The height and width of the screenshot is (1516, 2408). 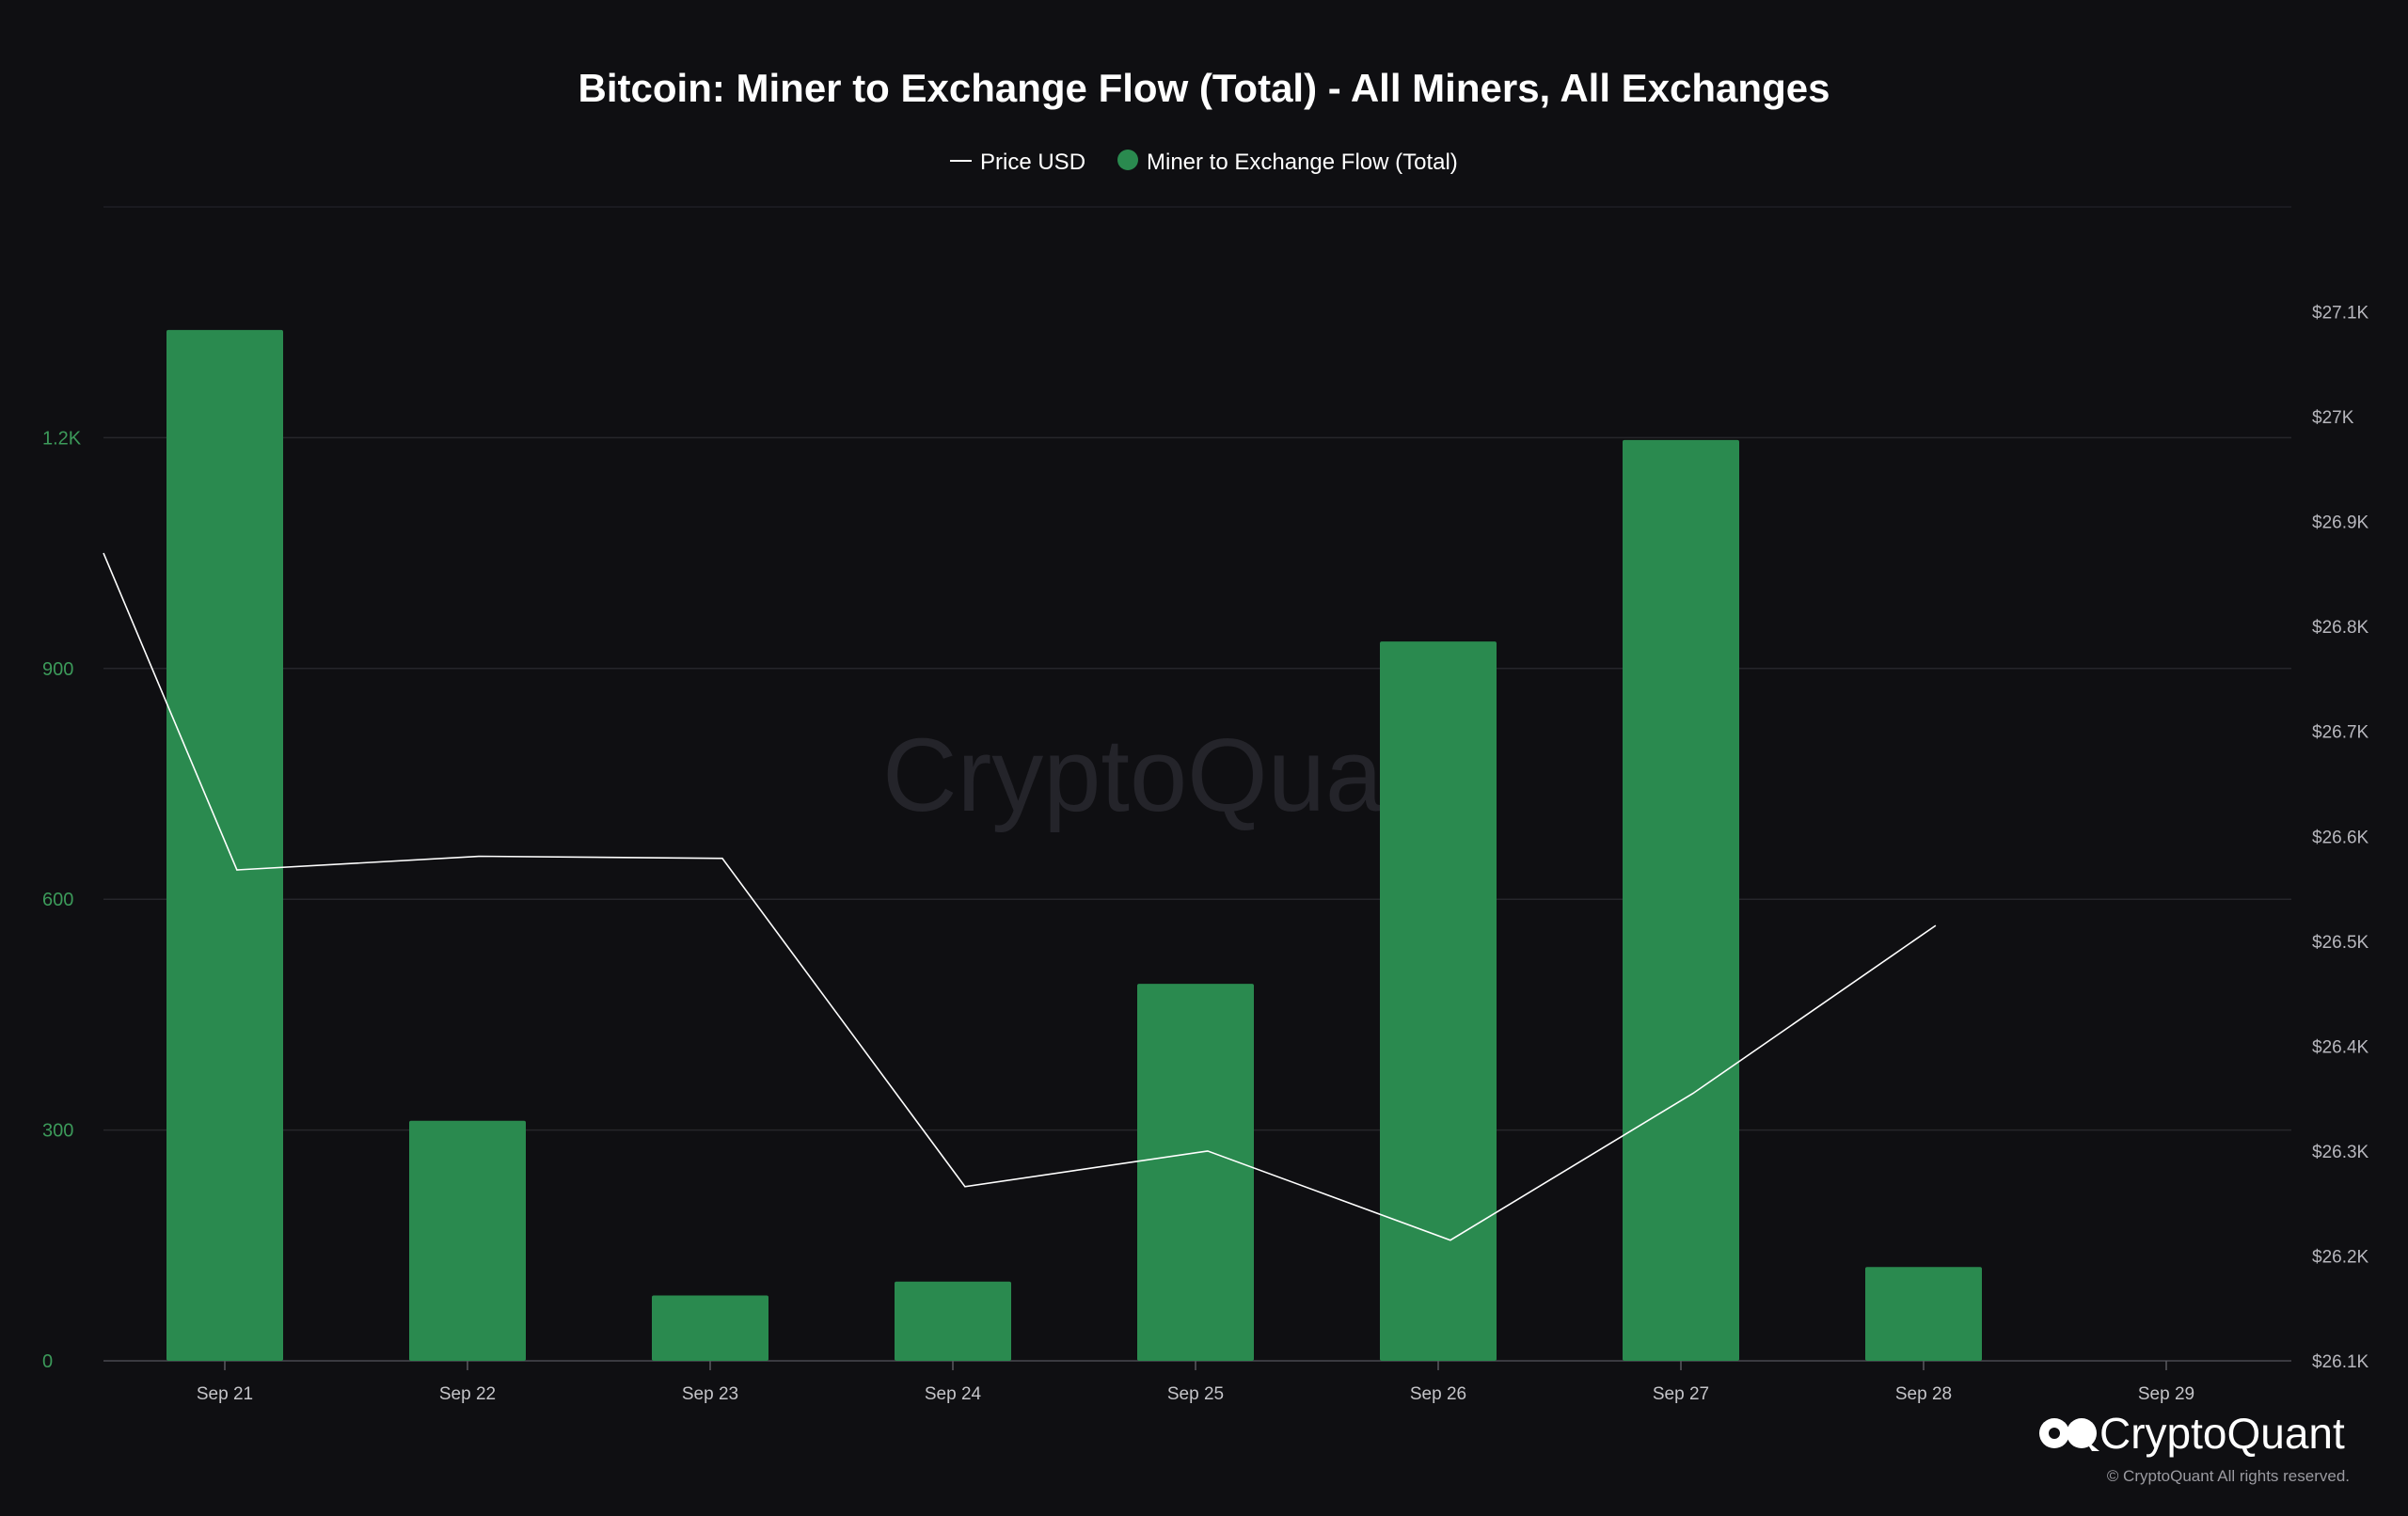 I want to click on y-axis-left: 0 300 600 900 1.2K, so click(x=62, y=900).